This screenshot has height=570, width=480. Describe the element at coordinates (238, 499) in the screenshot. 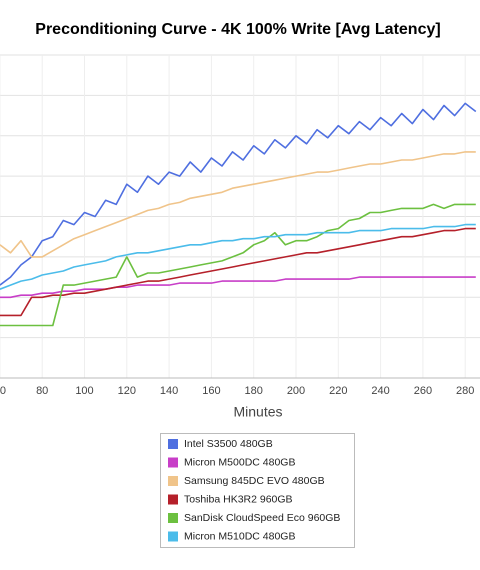

I see `legend-label: Toshiba HK3R2 960GB` at that location.